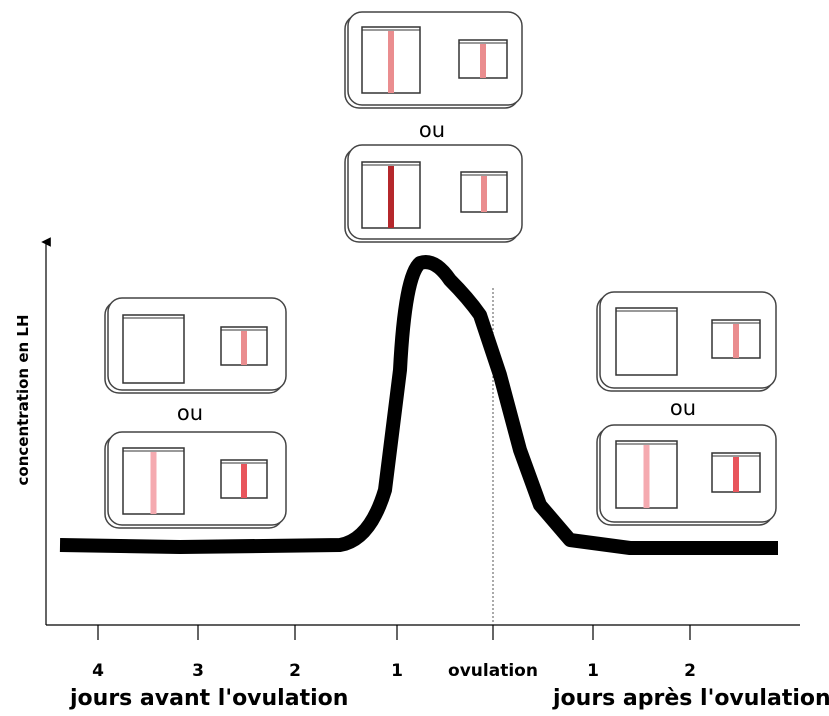 This screenshot has height=716, width=829. I want to click on x-tick-label: 3, so click(198, 671).